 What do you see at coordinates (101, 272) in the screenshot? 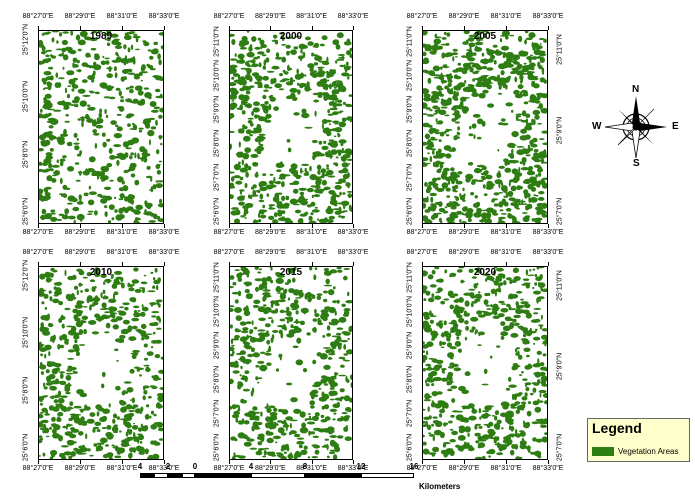
I see `map-year-label: 2010` at bounding box center [101, 272].